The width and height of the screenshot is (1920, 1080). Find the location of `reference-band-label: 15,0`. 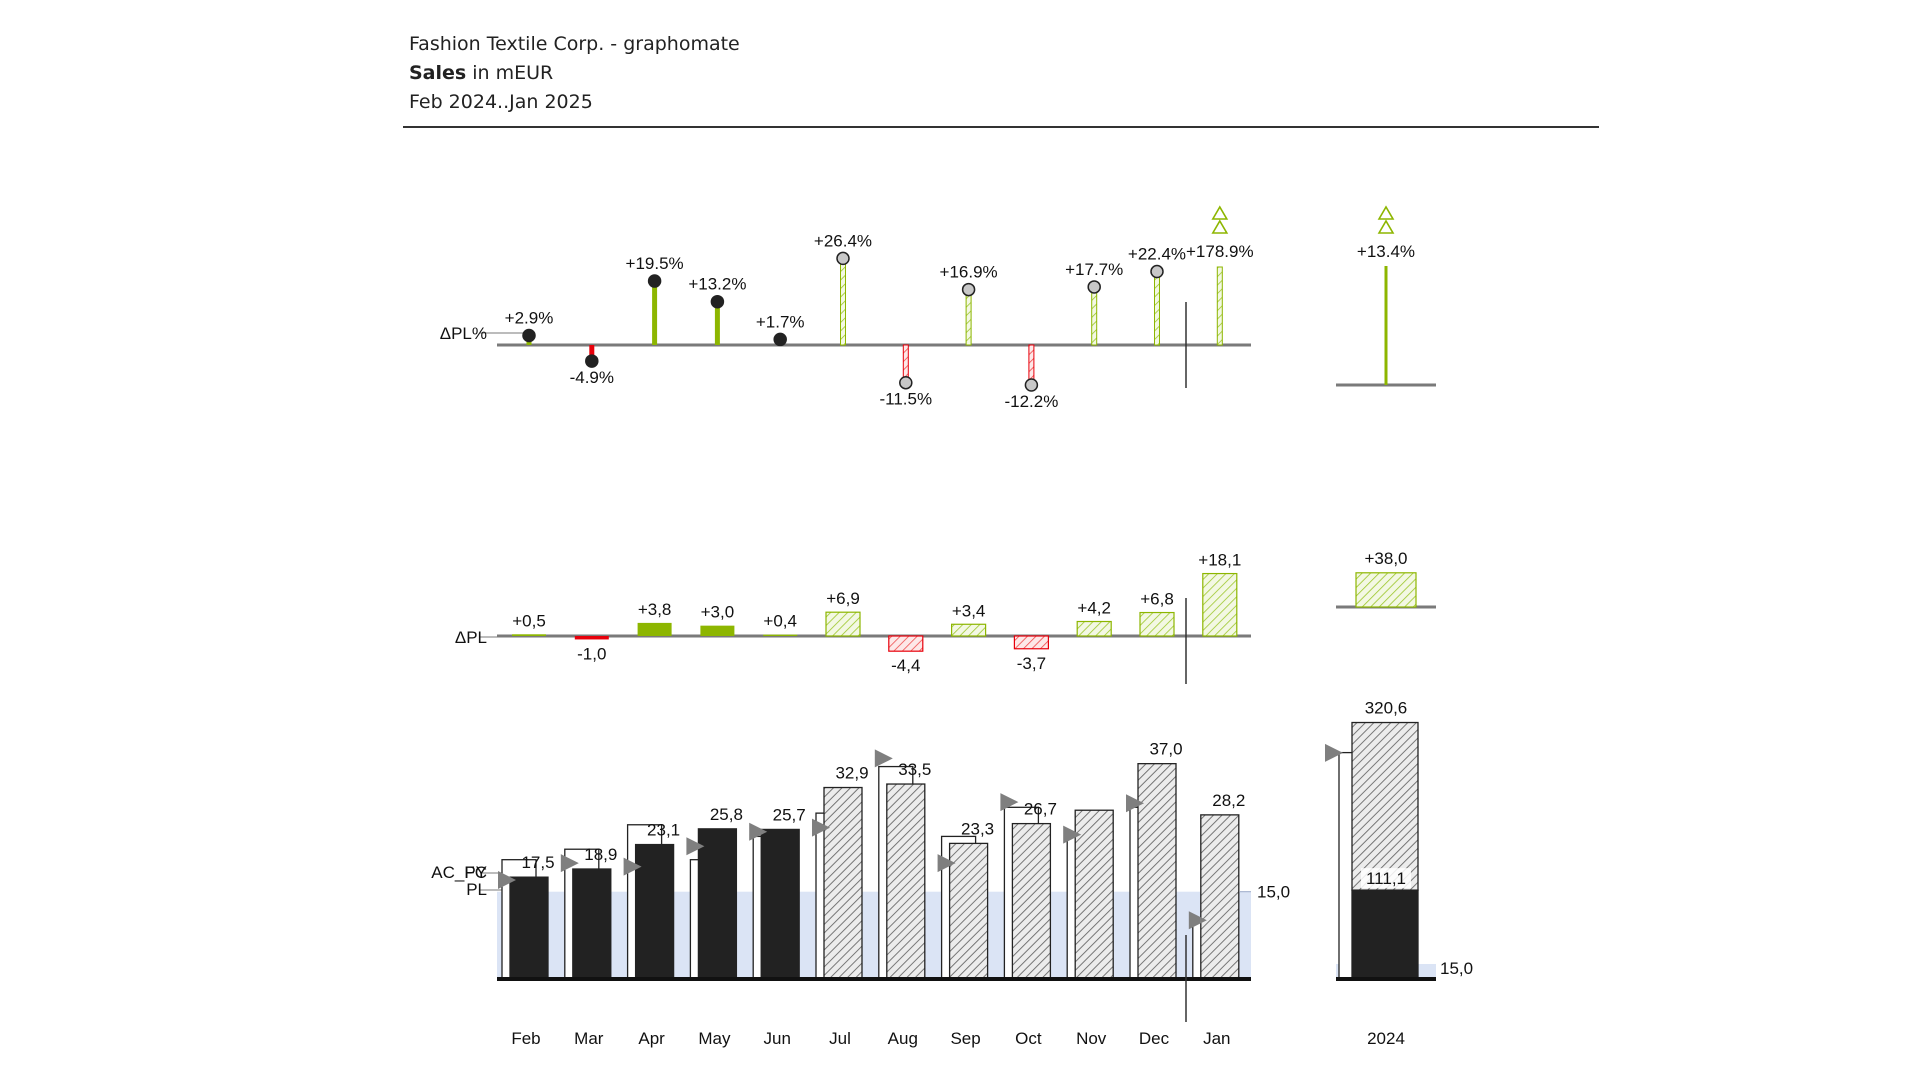

reference-band-label: 15,0 is located at coordinates (1273, 892).